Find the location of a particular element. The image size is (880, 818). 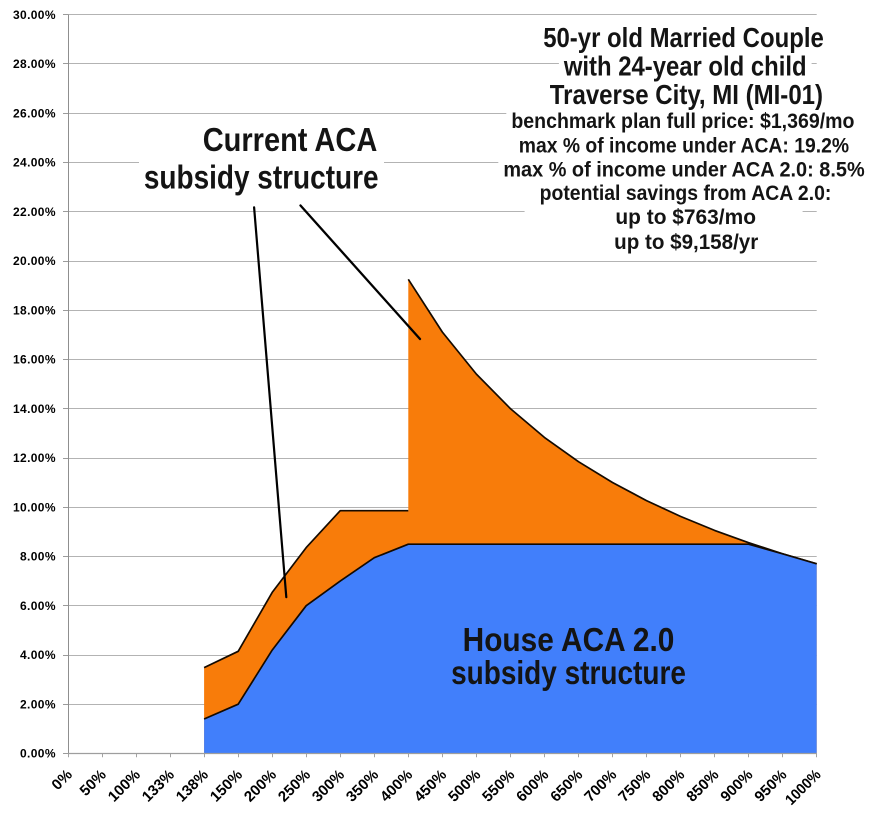

svg-text: 4.00% is located at coordinates (38, 655).